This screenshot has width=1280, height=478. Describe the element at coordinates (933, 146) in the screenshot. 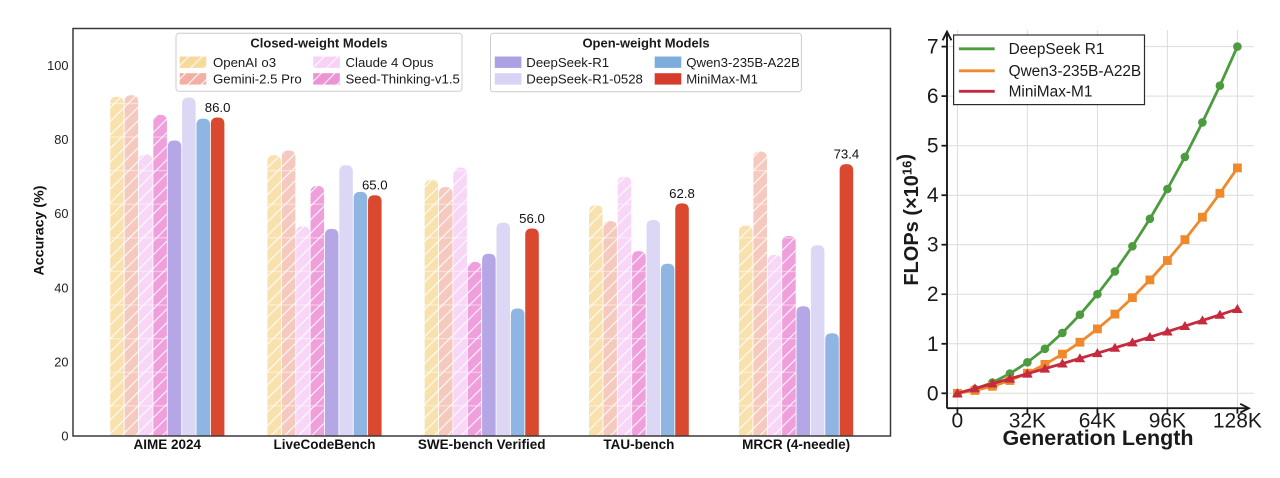

I see `svg-text: 5` at that location.